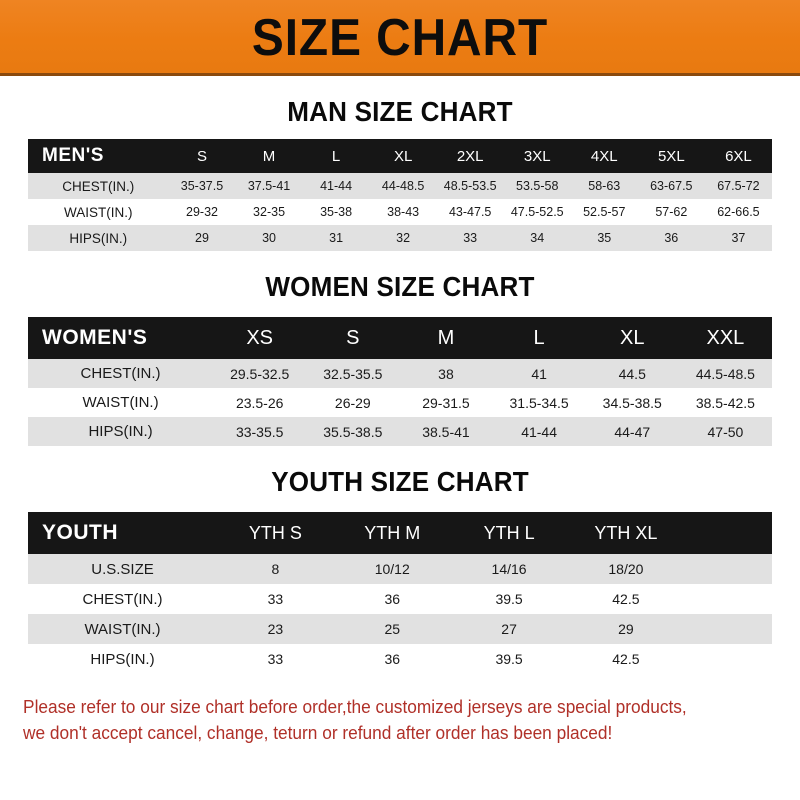 The image size is (800, 800). What do you see at coordinates (604, 212) in the screenshot?
I see `men-waist-4xl: 52.5-57` at bounding box center [604, 212].